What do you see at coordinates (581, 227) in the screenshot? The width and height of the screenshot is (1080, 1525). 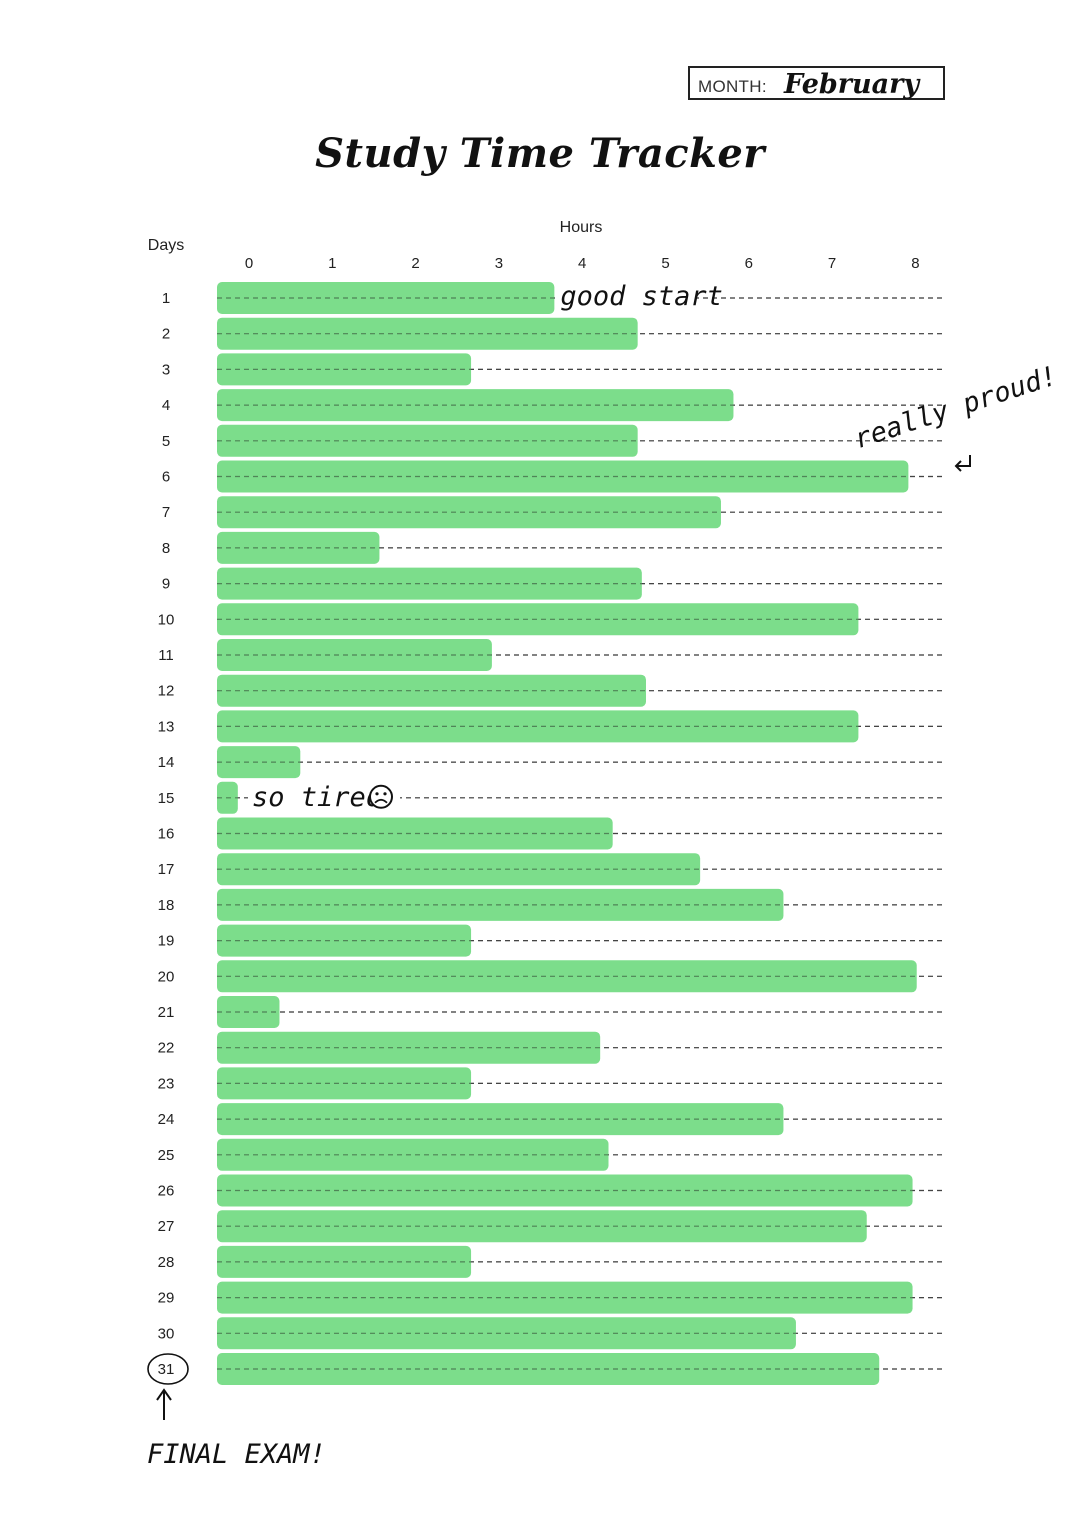 I see `x-axis-label: Hours` at bounding box center [581, 227].